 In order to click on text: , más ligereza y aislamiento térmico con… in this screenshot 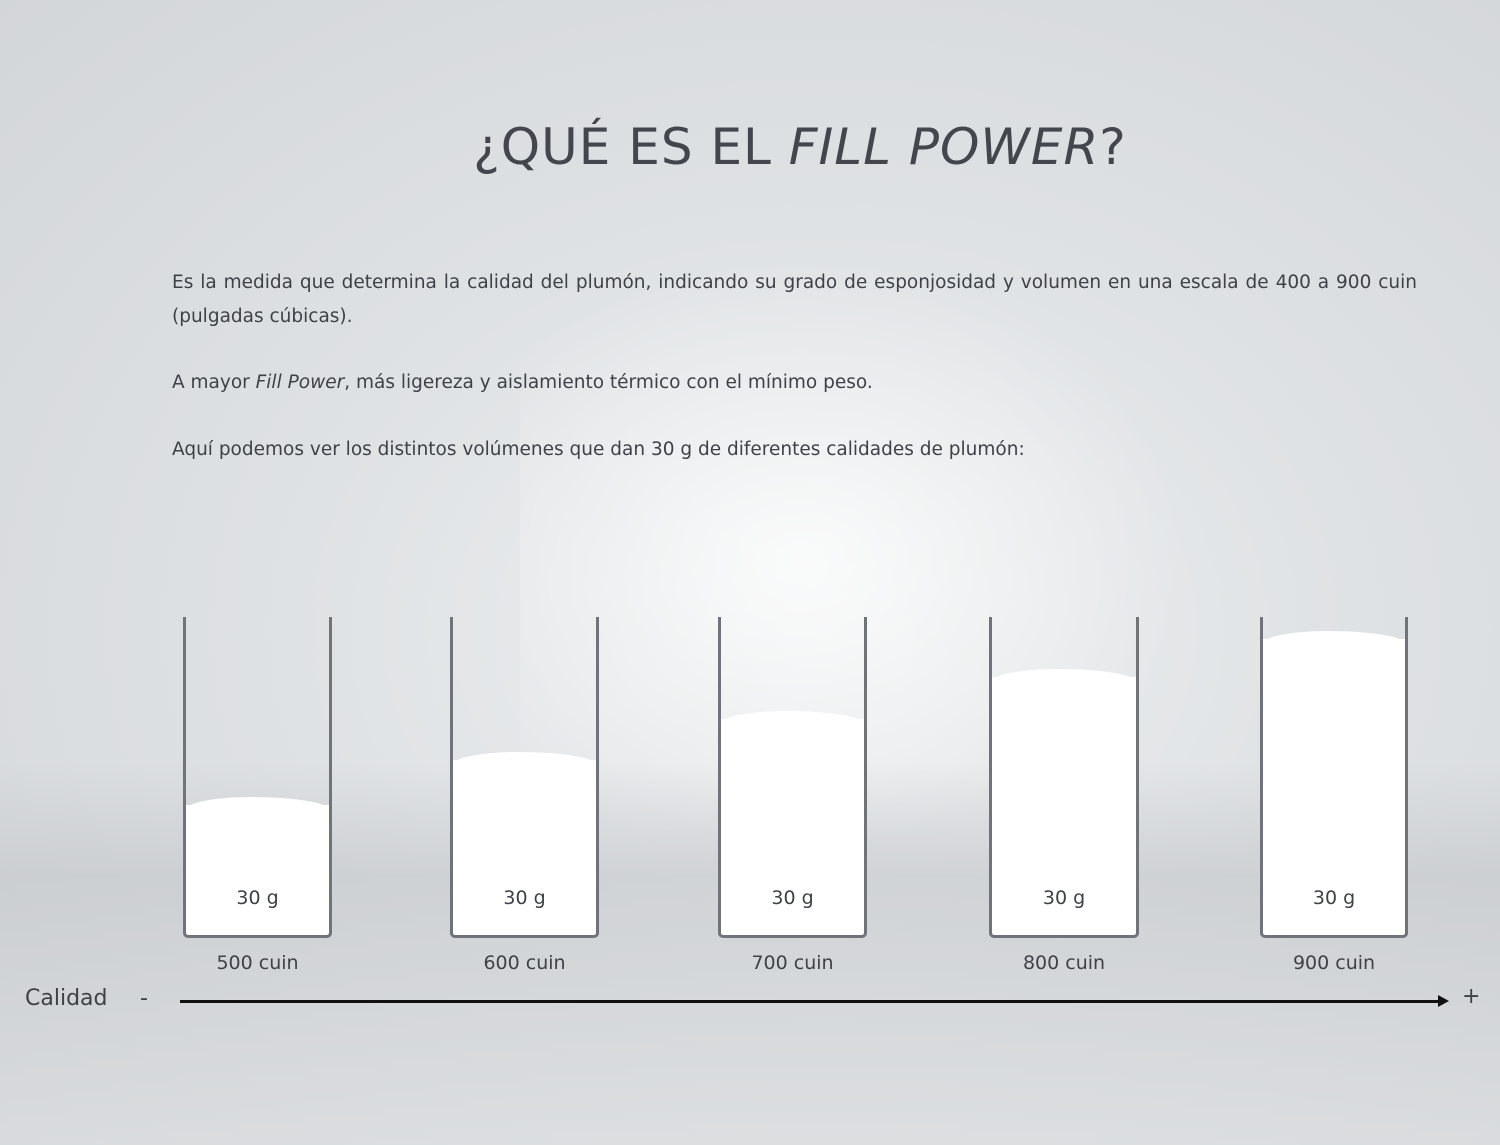, I will do `click(608, 382)`.